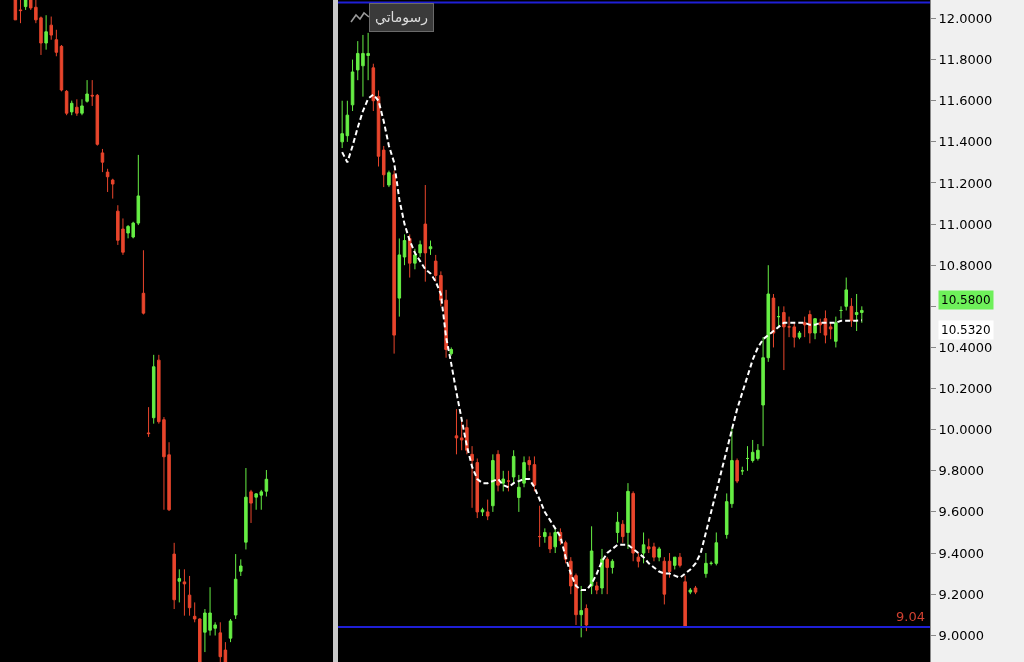 This screenshot has width=1024, height=662. I want to click on y-tick-label: 9.2000, so click(961, 594).